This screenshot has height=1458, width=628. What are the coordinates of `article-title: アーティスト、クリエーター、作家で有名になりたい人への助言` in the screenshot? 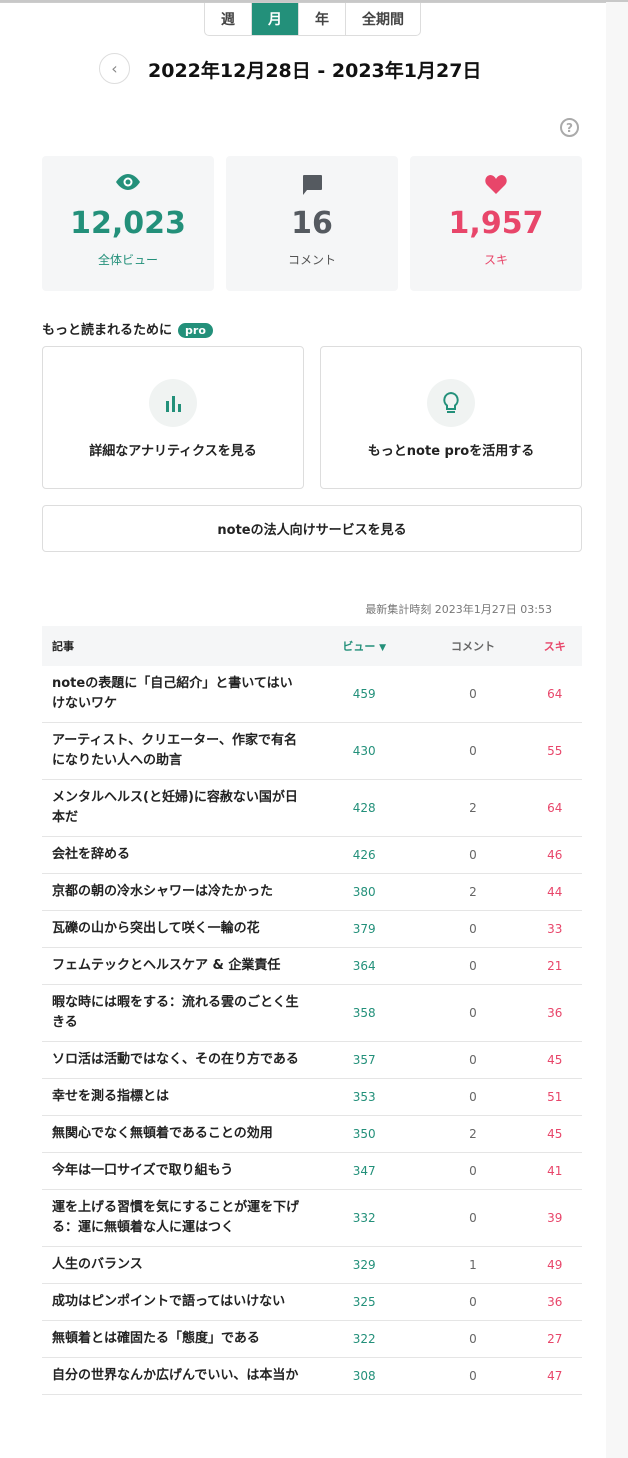 It's located at (176, 751).